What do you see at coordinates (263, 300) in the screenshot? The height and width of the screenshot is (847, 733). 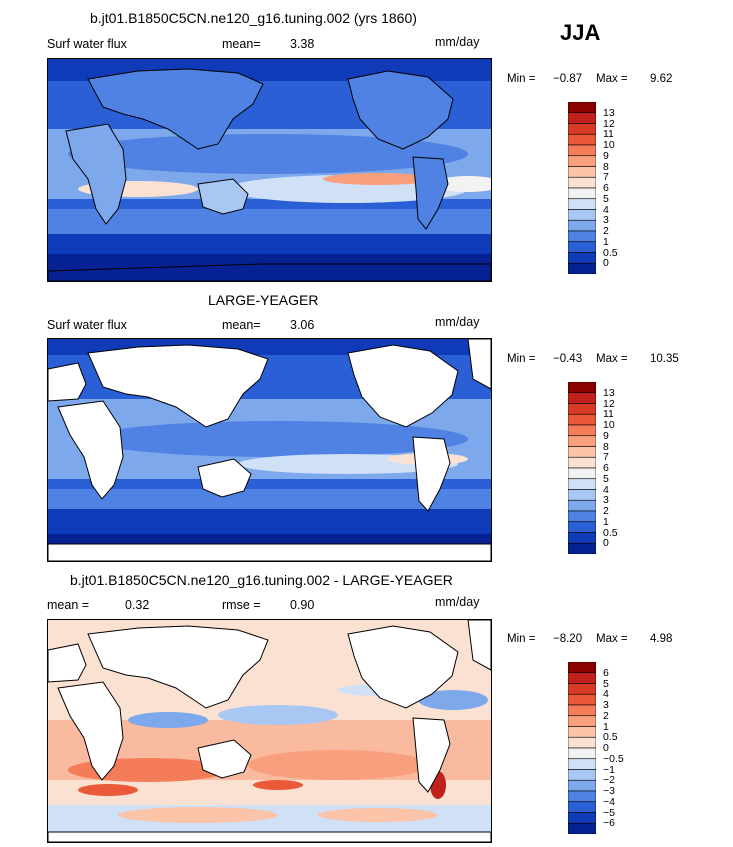 I see `panel-2-title: LARGE-YEAGER` at bounding box center [263, 300].